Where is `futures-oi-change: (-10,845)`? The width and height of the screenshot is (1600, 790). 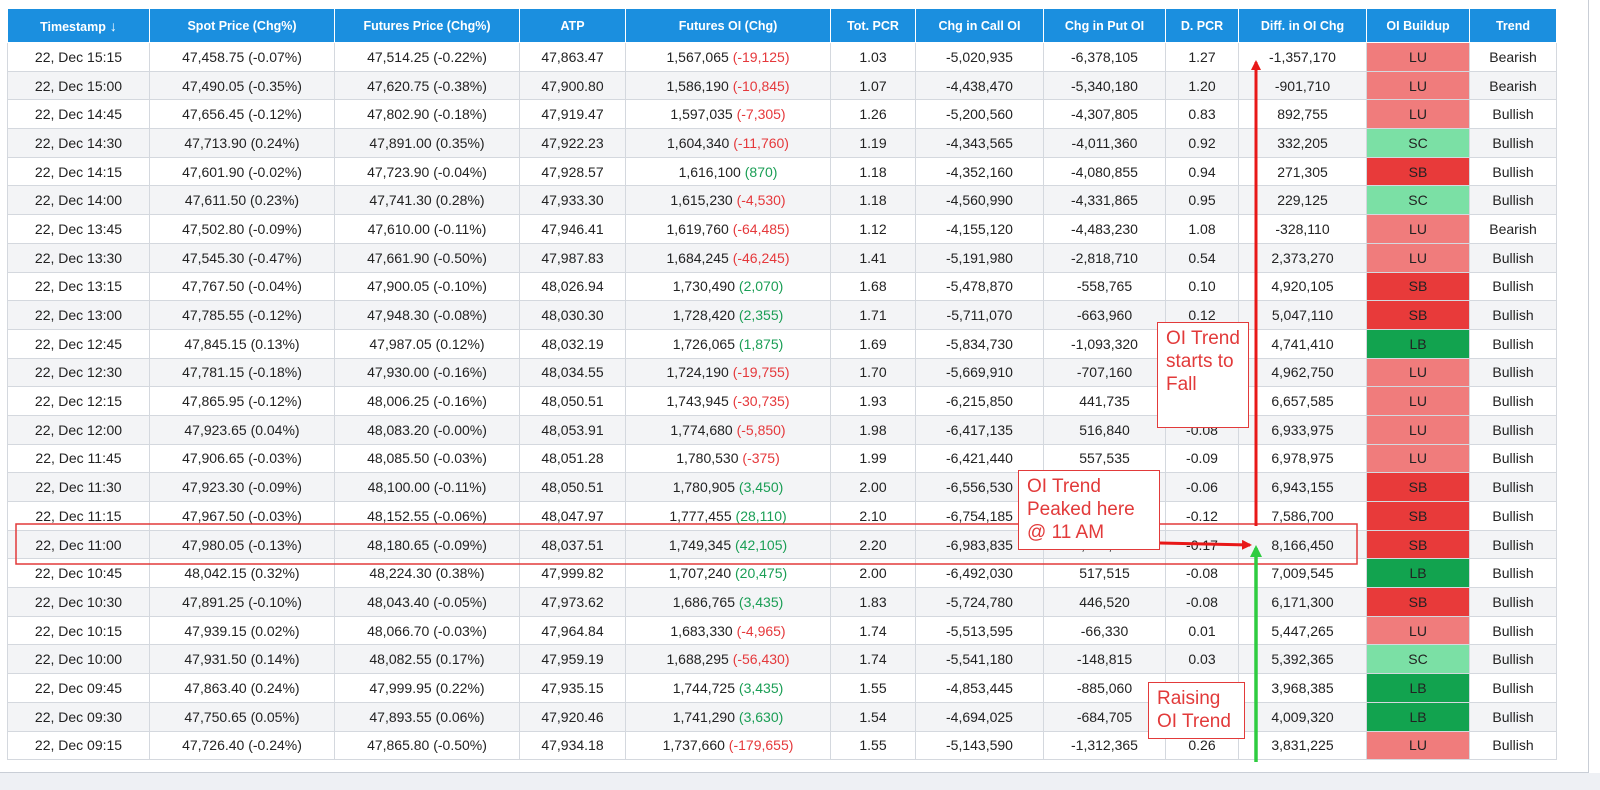 futures-oi-change: (-10,845) is located at coordinates (761, 85).